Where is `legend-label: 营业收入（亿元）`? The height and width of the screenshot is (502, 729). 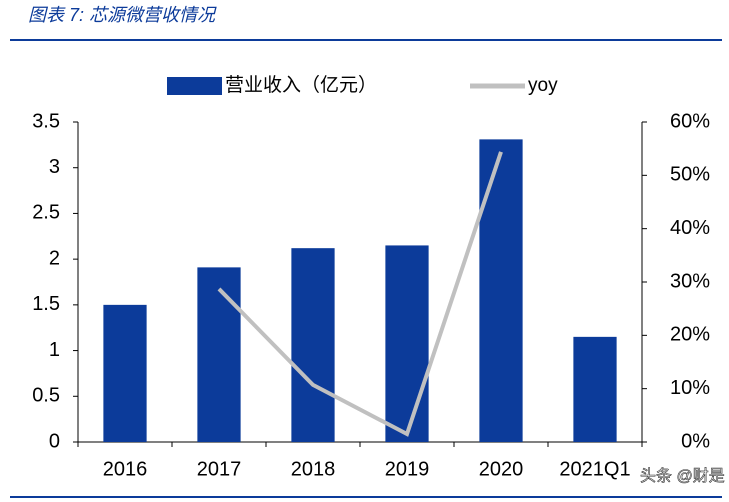
legend-label: 营业收入（亿元） is located at coordinates (301, 85).